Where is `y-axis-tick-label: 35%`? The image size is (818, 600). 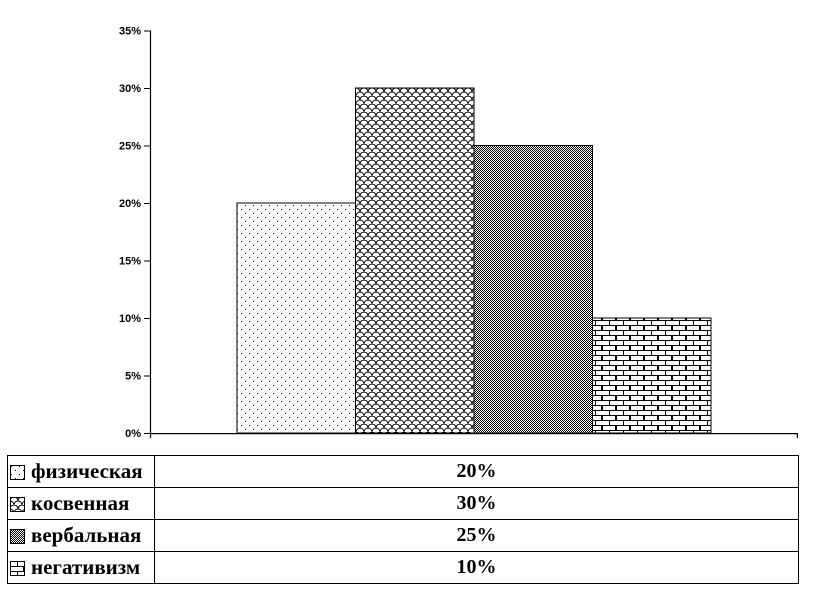
y-axis-tick-label: 35% is located at coordinates (130, 32).